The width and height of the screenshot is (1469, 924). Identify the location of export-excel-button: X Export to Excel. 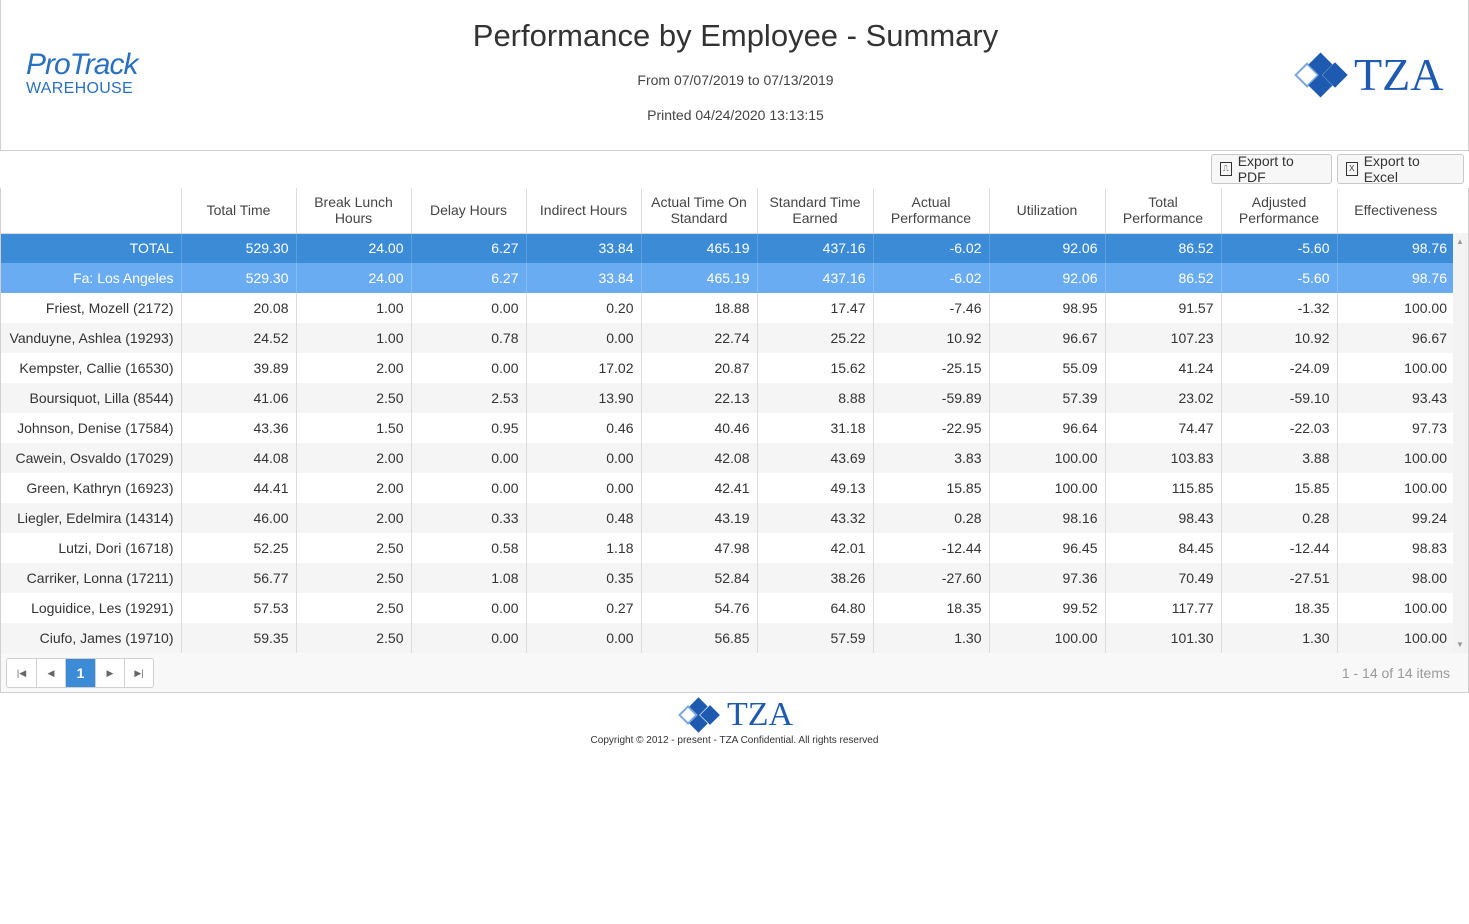
(1400, 169).